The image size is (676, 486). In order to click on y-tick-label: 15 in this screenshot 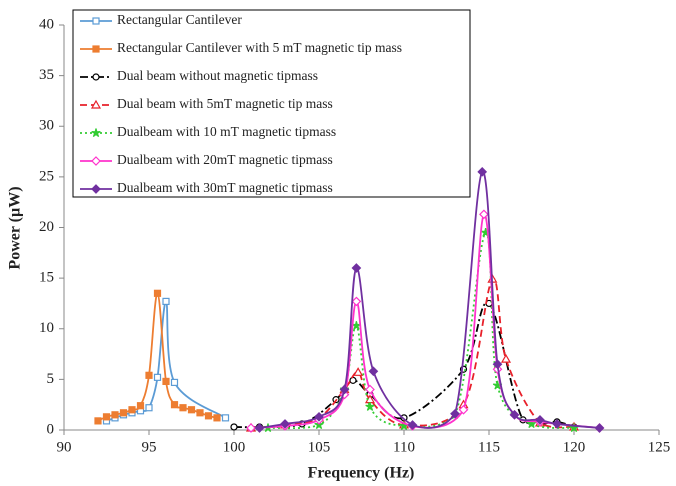, I will do `click(46, 278)`.